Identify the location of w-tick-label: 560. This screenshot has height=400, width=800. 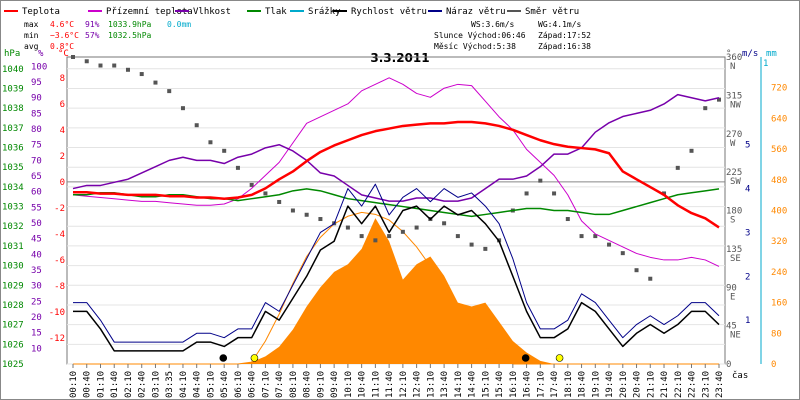
(779, 150).